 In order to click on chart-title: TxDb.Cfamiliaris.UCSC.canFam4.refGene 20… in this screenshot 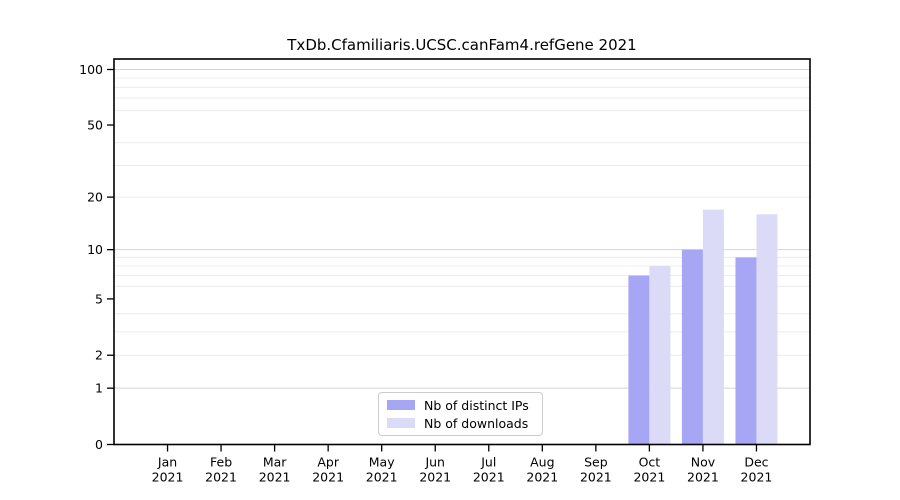, I will do `click(462, 45)`.